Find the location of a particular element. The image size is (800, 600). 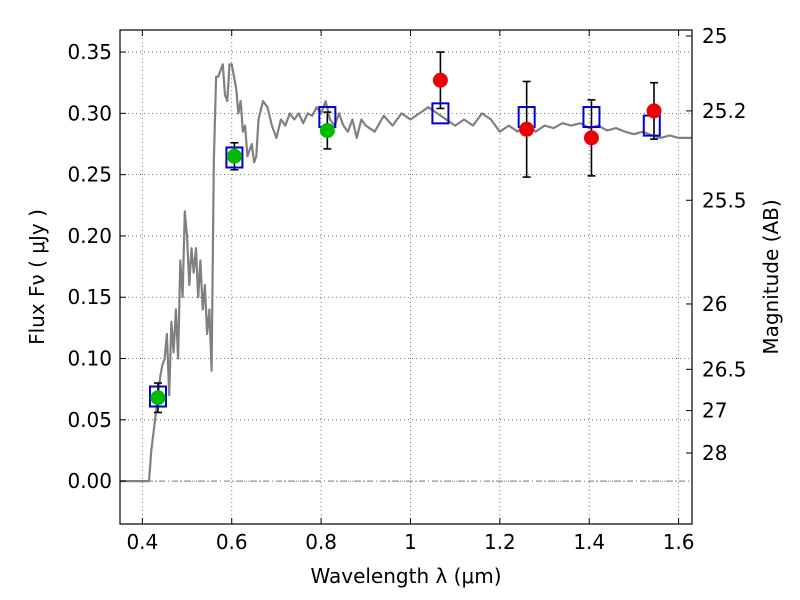

y2-tick-label: 26 is located at coordinates (714, 304).